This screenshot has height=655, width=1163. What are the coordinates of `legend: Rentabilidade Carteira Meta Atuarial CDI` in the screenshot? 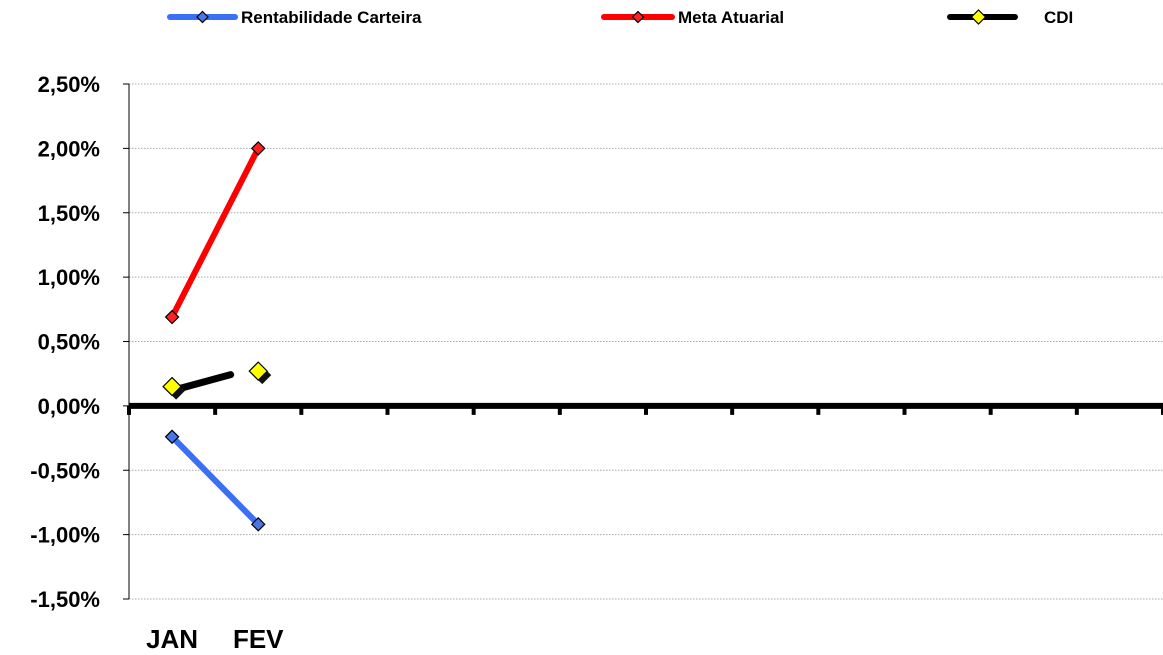 It's located at (620, 17).